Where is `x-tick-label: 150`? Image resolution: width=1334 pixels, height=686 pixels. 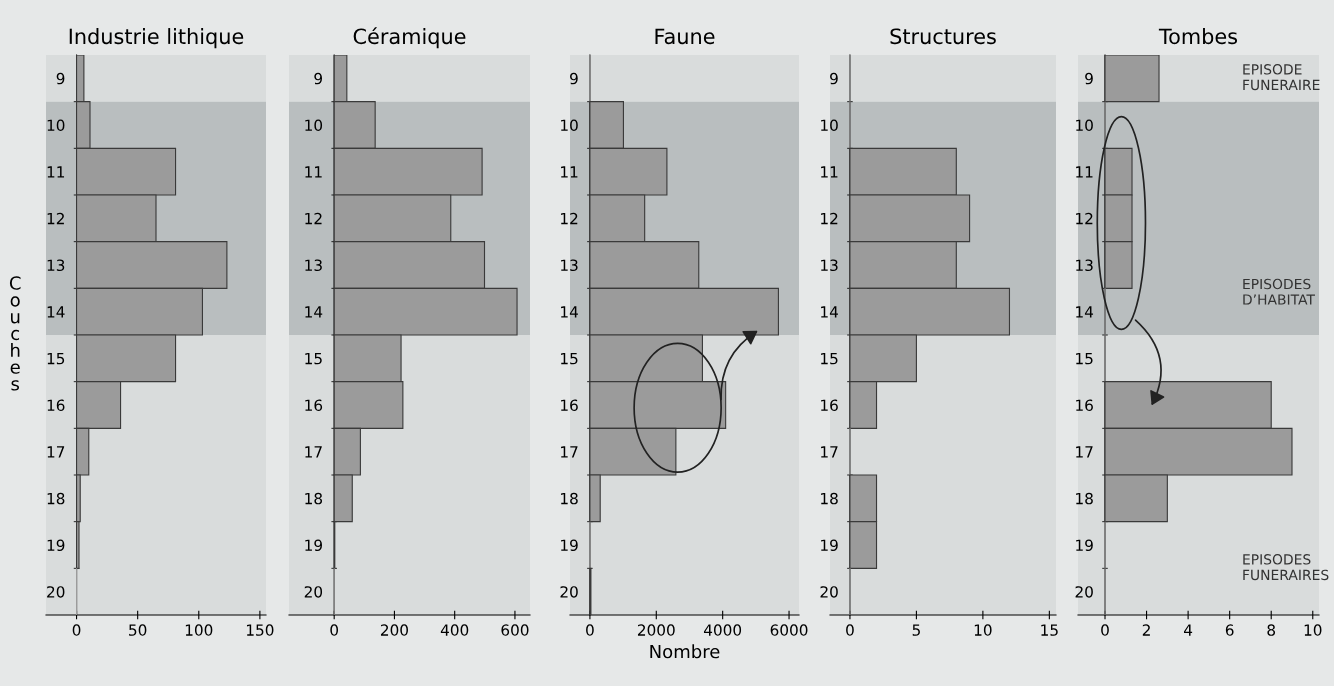
x-tick-label: 150 is located at coordinates (260, 630).